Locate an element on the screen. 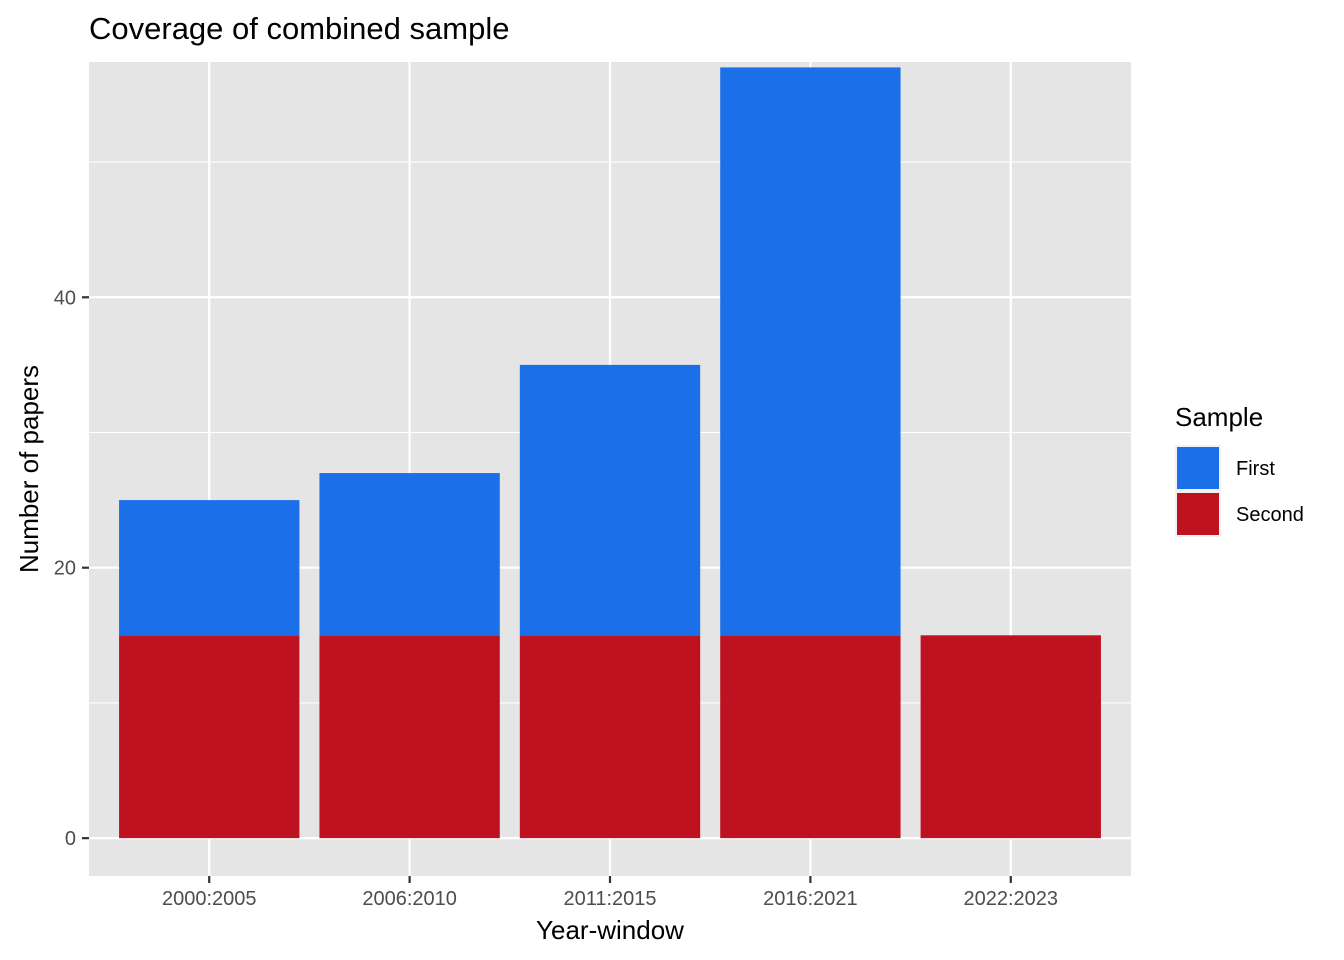  y-axis-title: Number of papers is located at coordinates (29, 469).